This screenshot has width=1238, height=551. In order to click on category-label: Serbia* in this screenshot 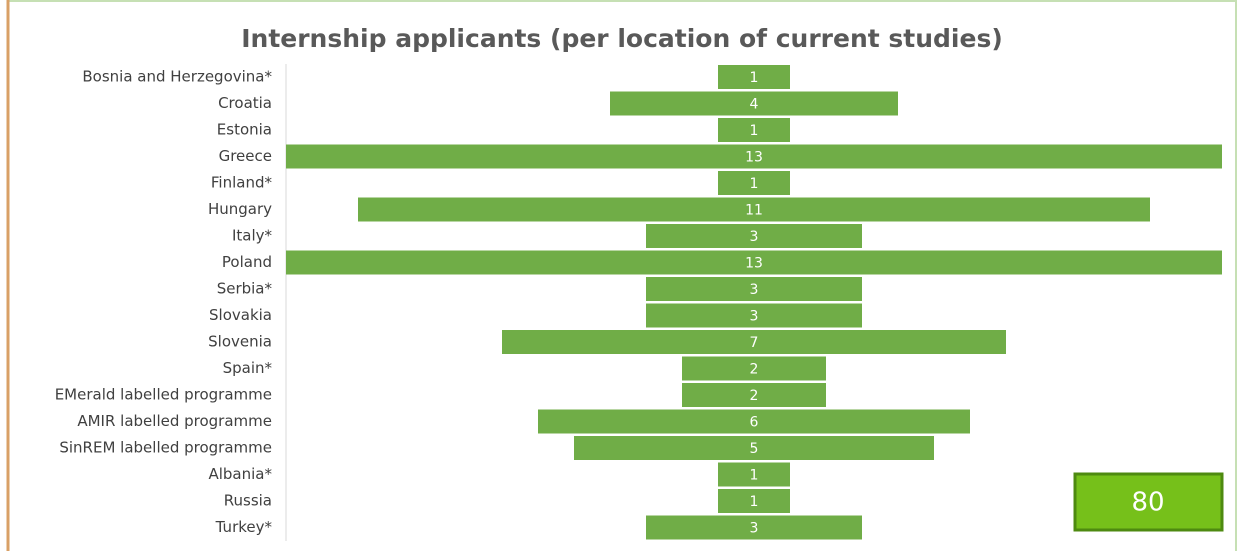, I will do `click(245, 289)`.